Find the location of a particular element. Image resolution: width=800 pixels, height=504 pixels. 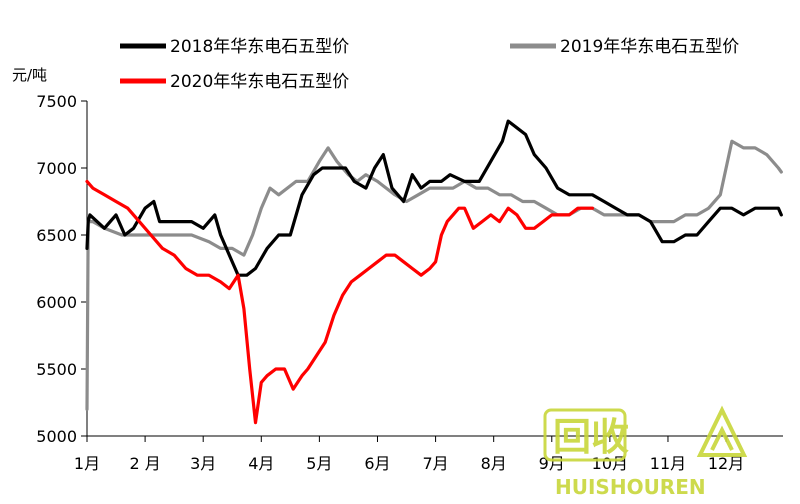

watermark-brand-text: HUISHOUREN is located at coordinates (630, 487).